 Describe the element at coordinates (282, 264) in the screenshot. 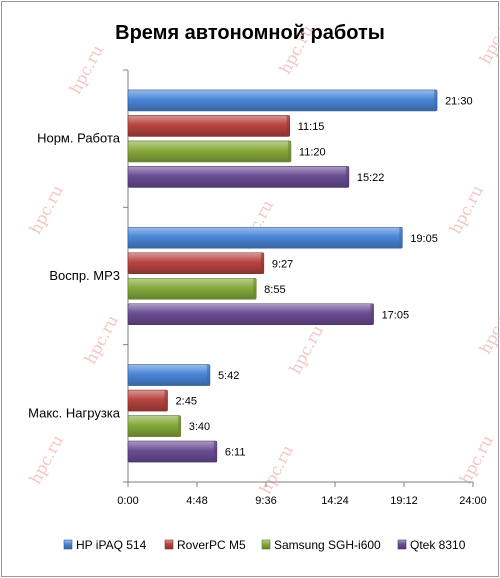

I see `data-label: 9:27` at that location.